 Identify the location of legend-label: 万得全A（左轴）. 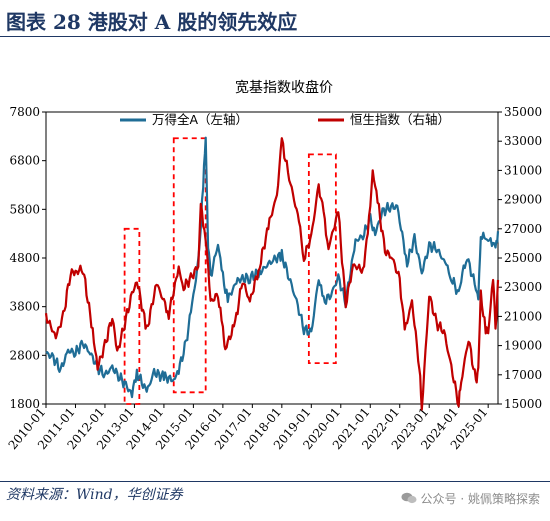
(200, 119).